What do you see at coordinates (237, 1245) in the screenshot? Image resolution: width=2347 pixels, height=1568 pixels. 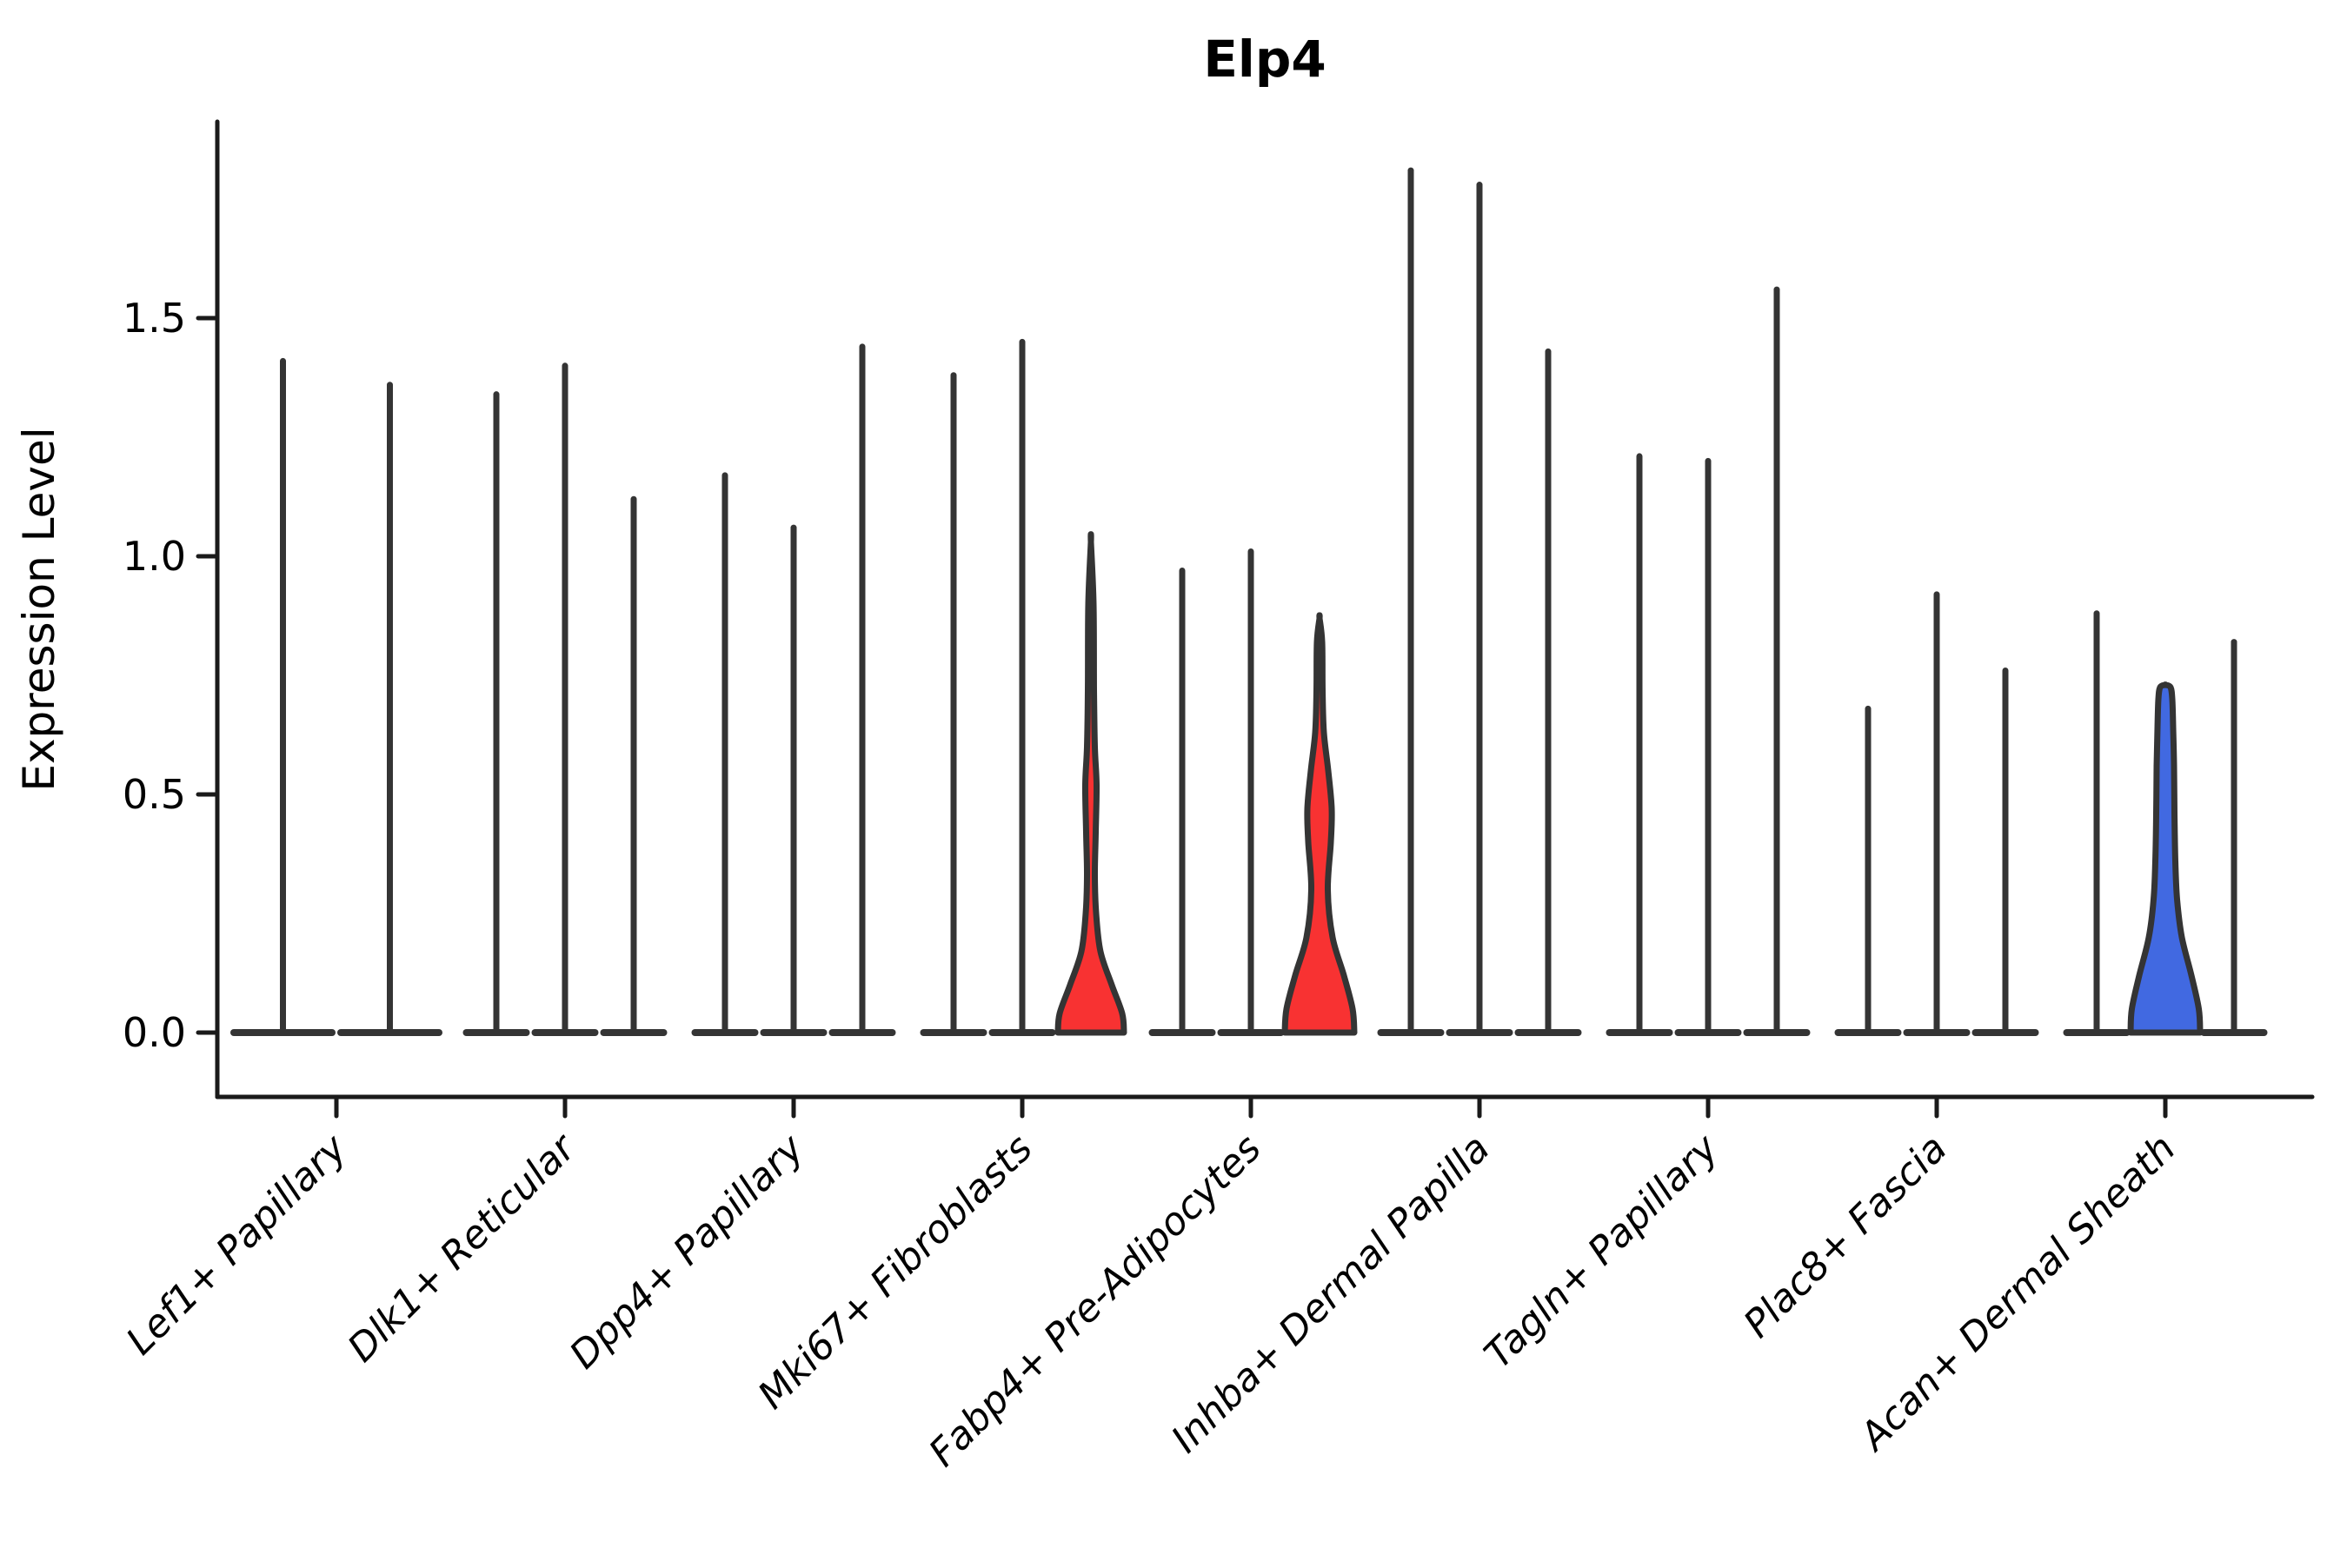 I see `x-tick-label: Lef1+ Papillary` at bounding box center [237, 1245].